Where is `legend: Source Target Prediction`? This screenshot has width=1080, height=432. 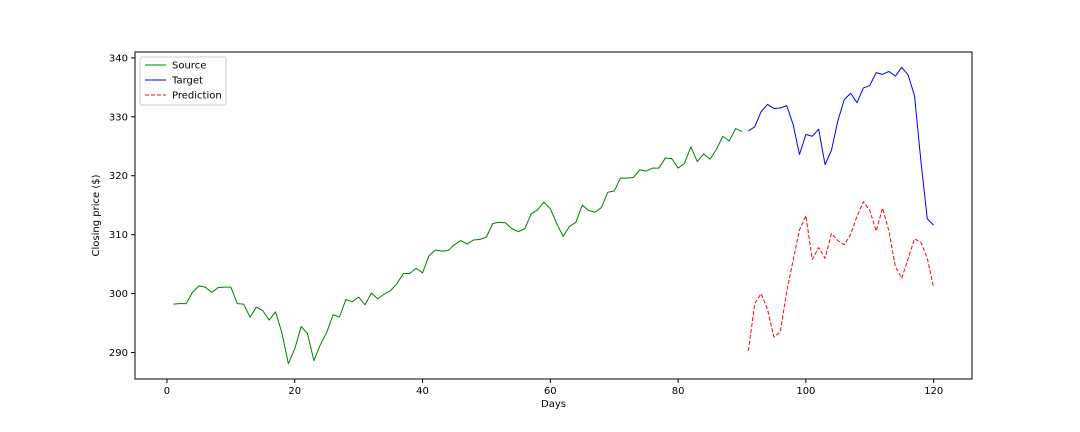
legend: Source Target Prediction is located at coordinates (183, 81).